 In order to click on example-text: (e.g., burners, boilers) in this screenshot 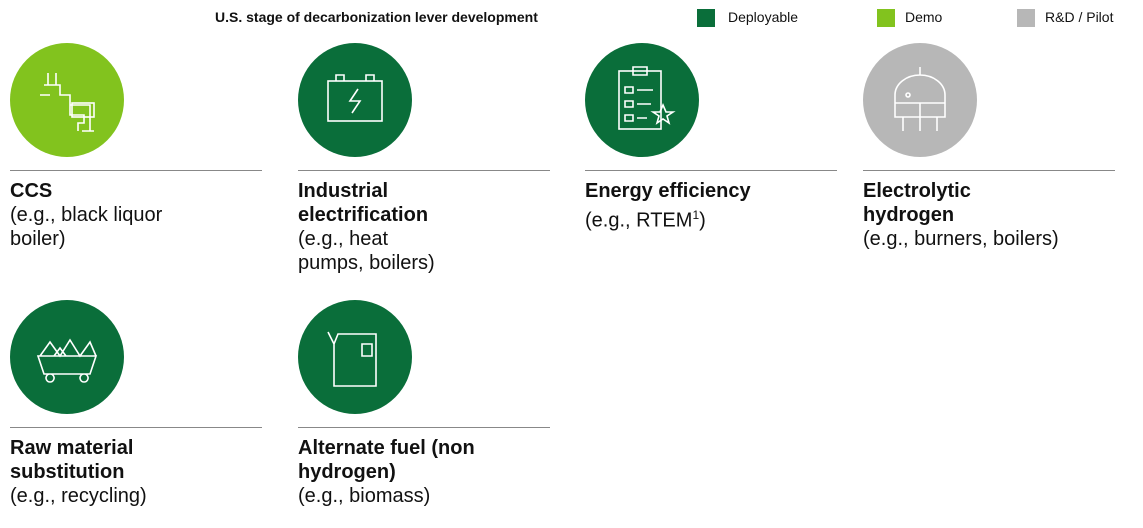, I will do `click(961, 239)`.